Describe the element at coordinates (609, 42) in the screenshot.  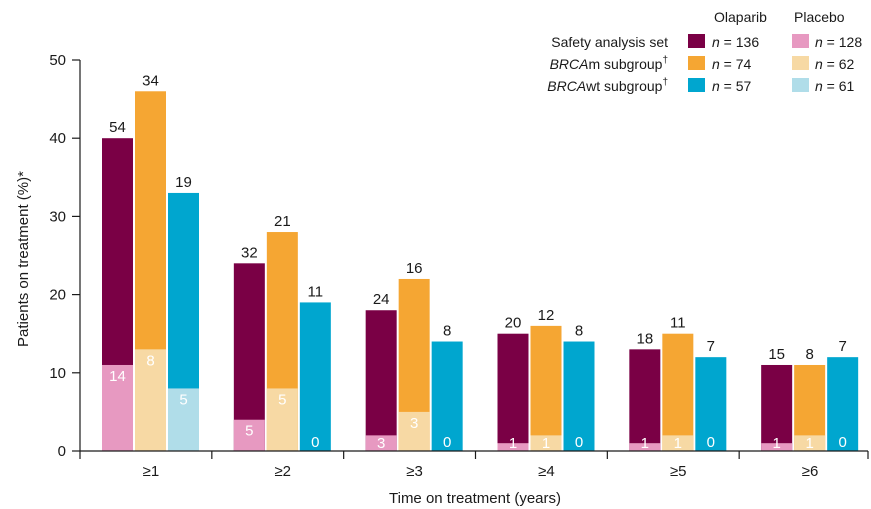
I see `legend-row-label: Safety analysis set` at that location.